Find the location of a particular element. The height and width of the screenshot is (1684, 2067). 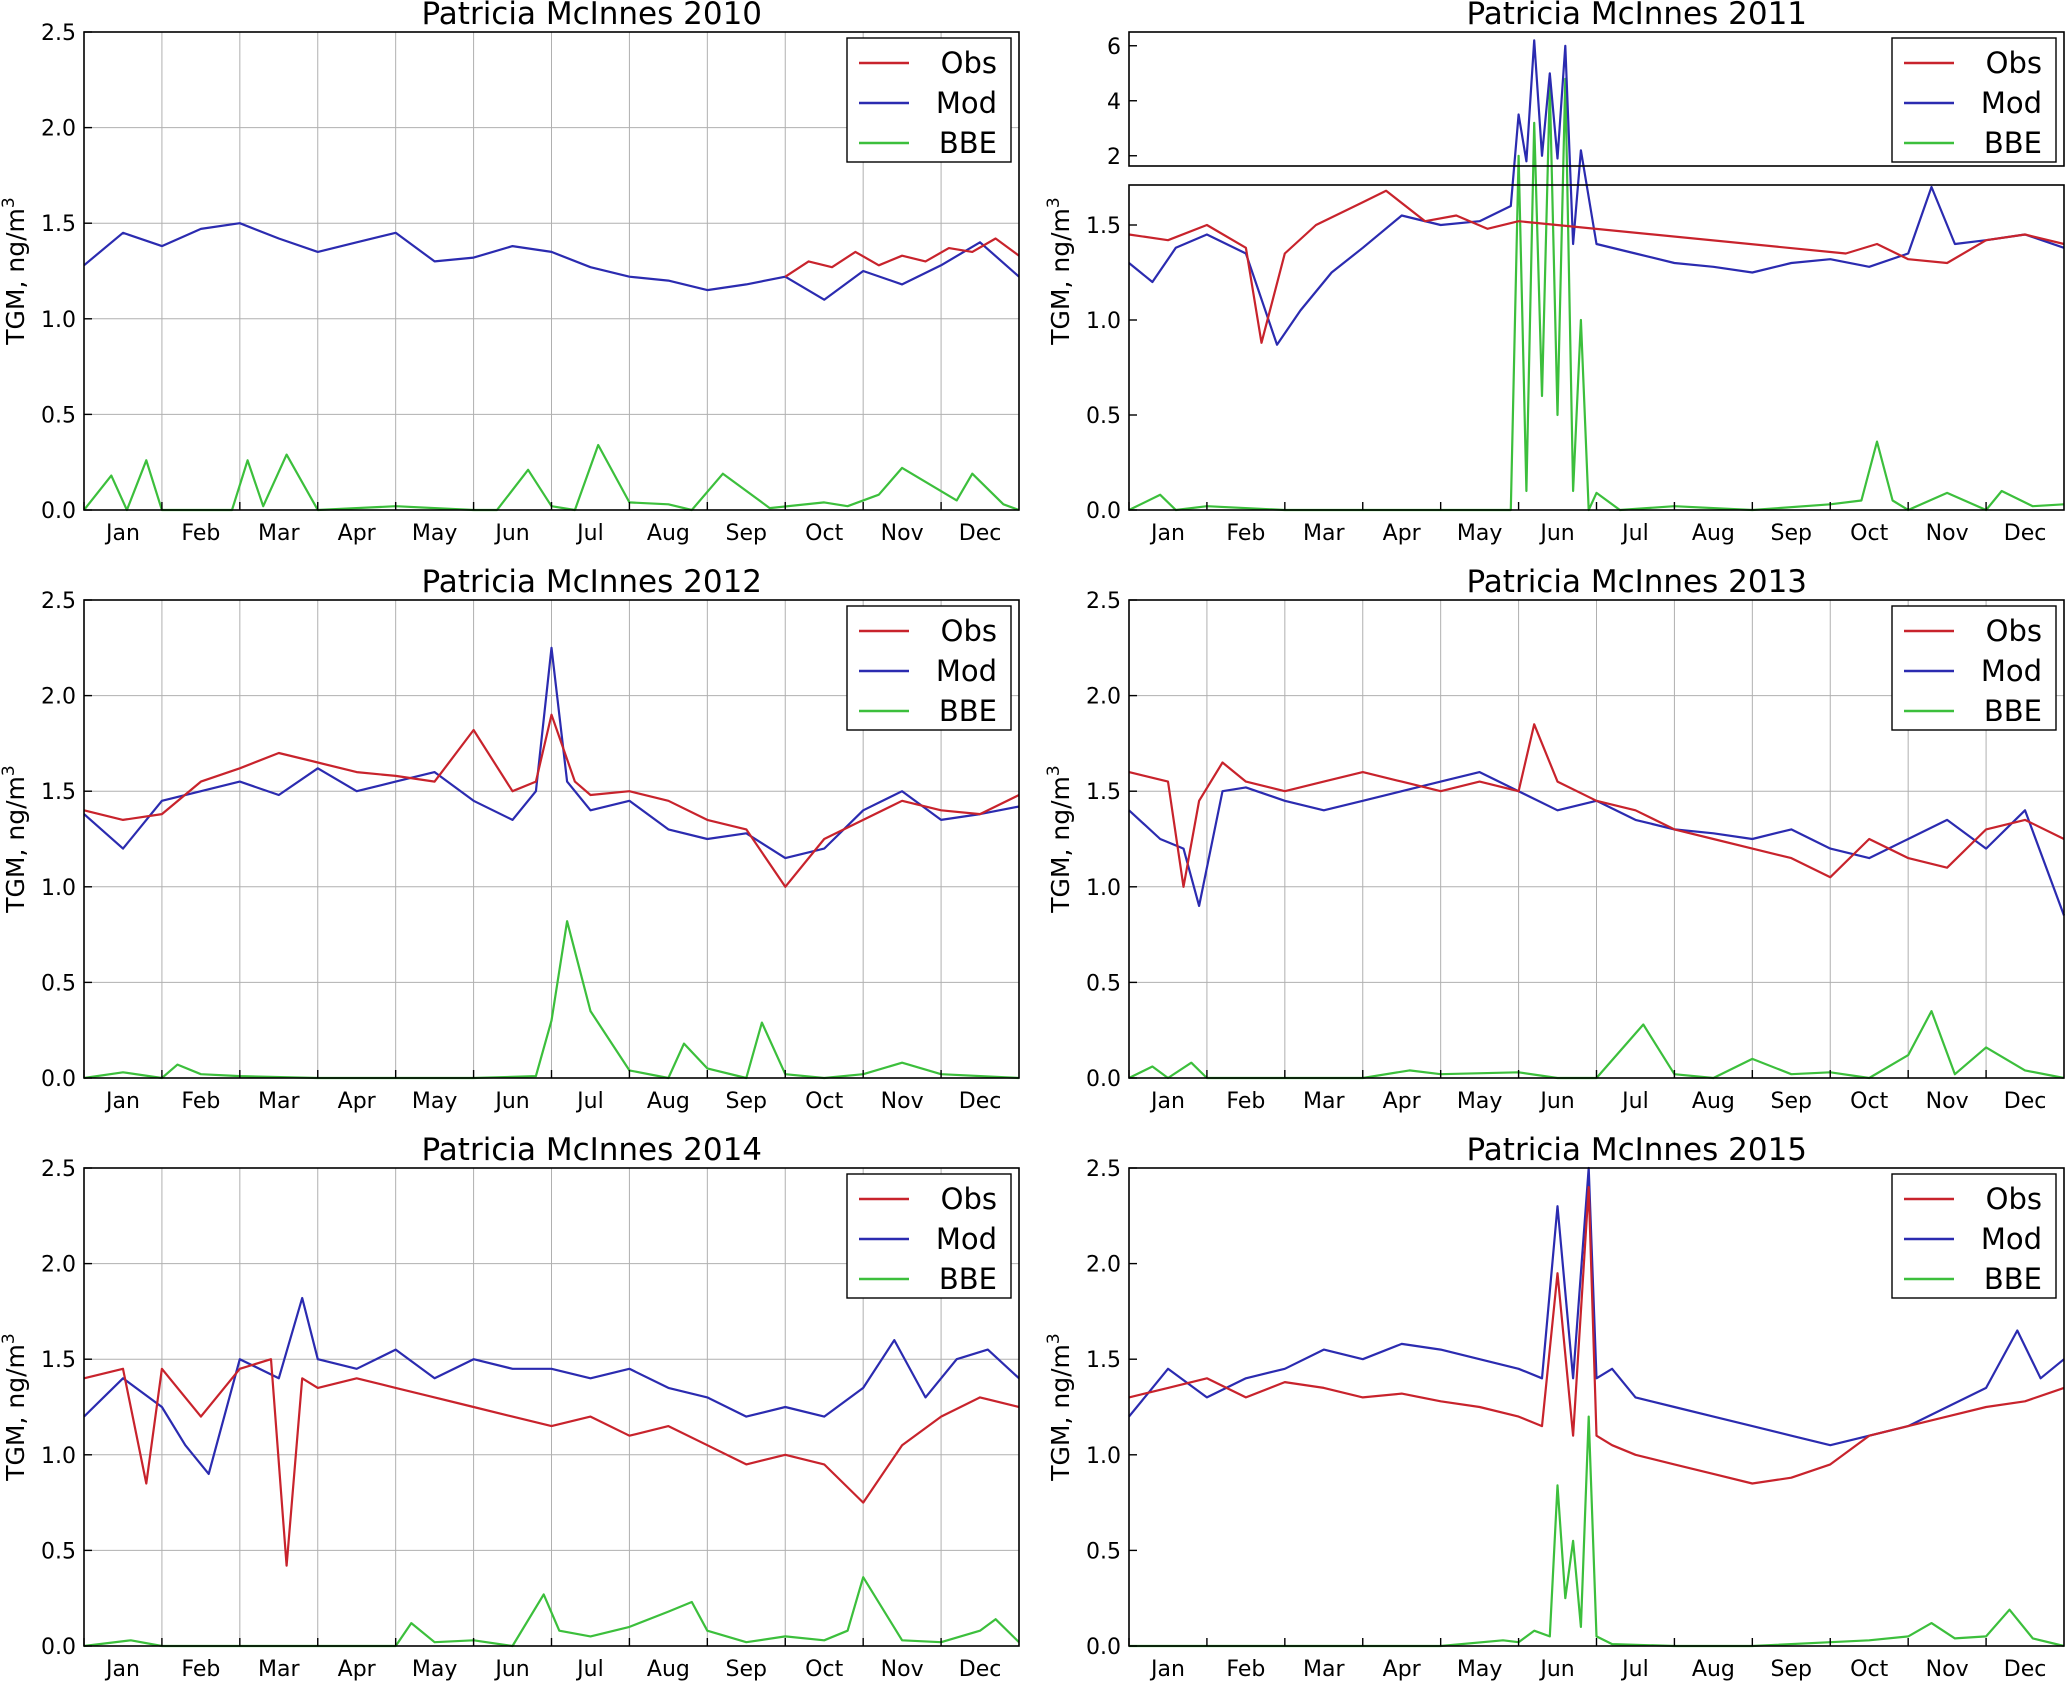

chart-title: Patricia McInnes 2014 is located at coordinates (592, 1150).